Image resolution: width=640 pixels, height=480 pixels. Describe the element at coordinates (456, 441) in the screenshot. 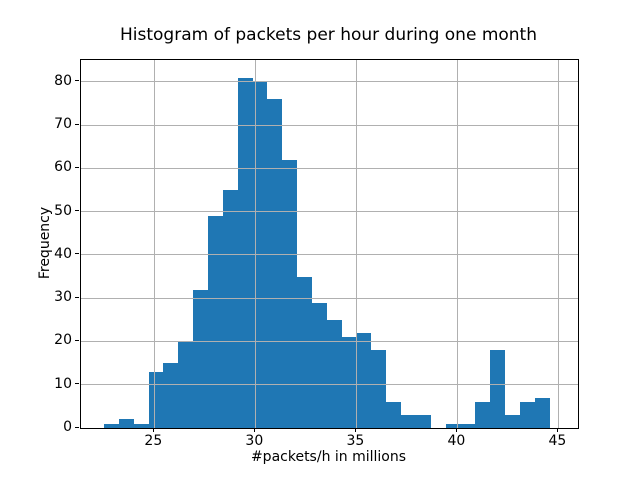

I see `x-tick-label: 40` at that location.